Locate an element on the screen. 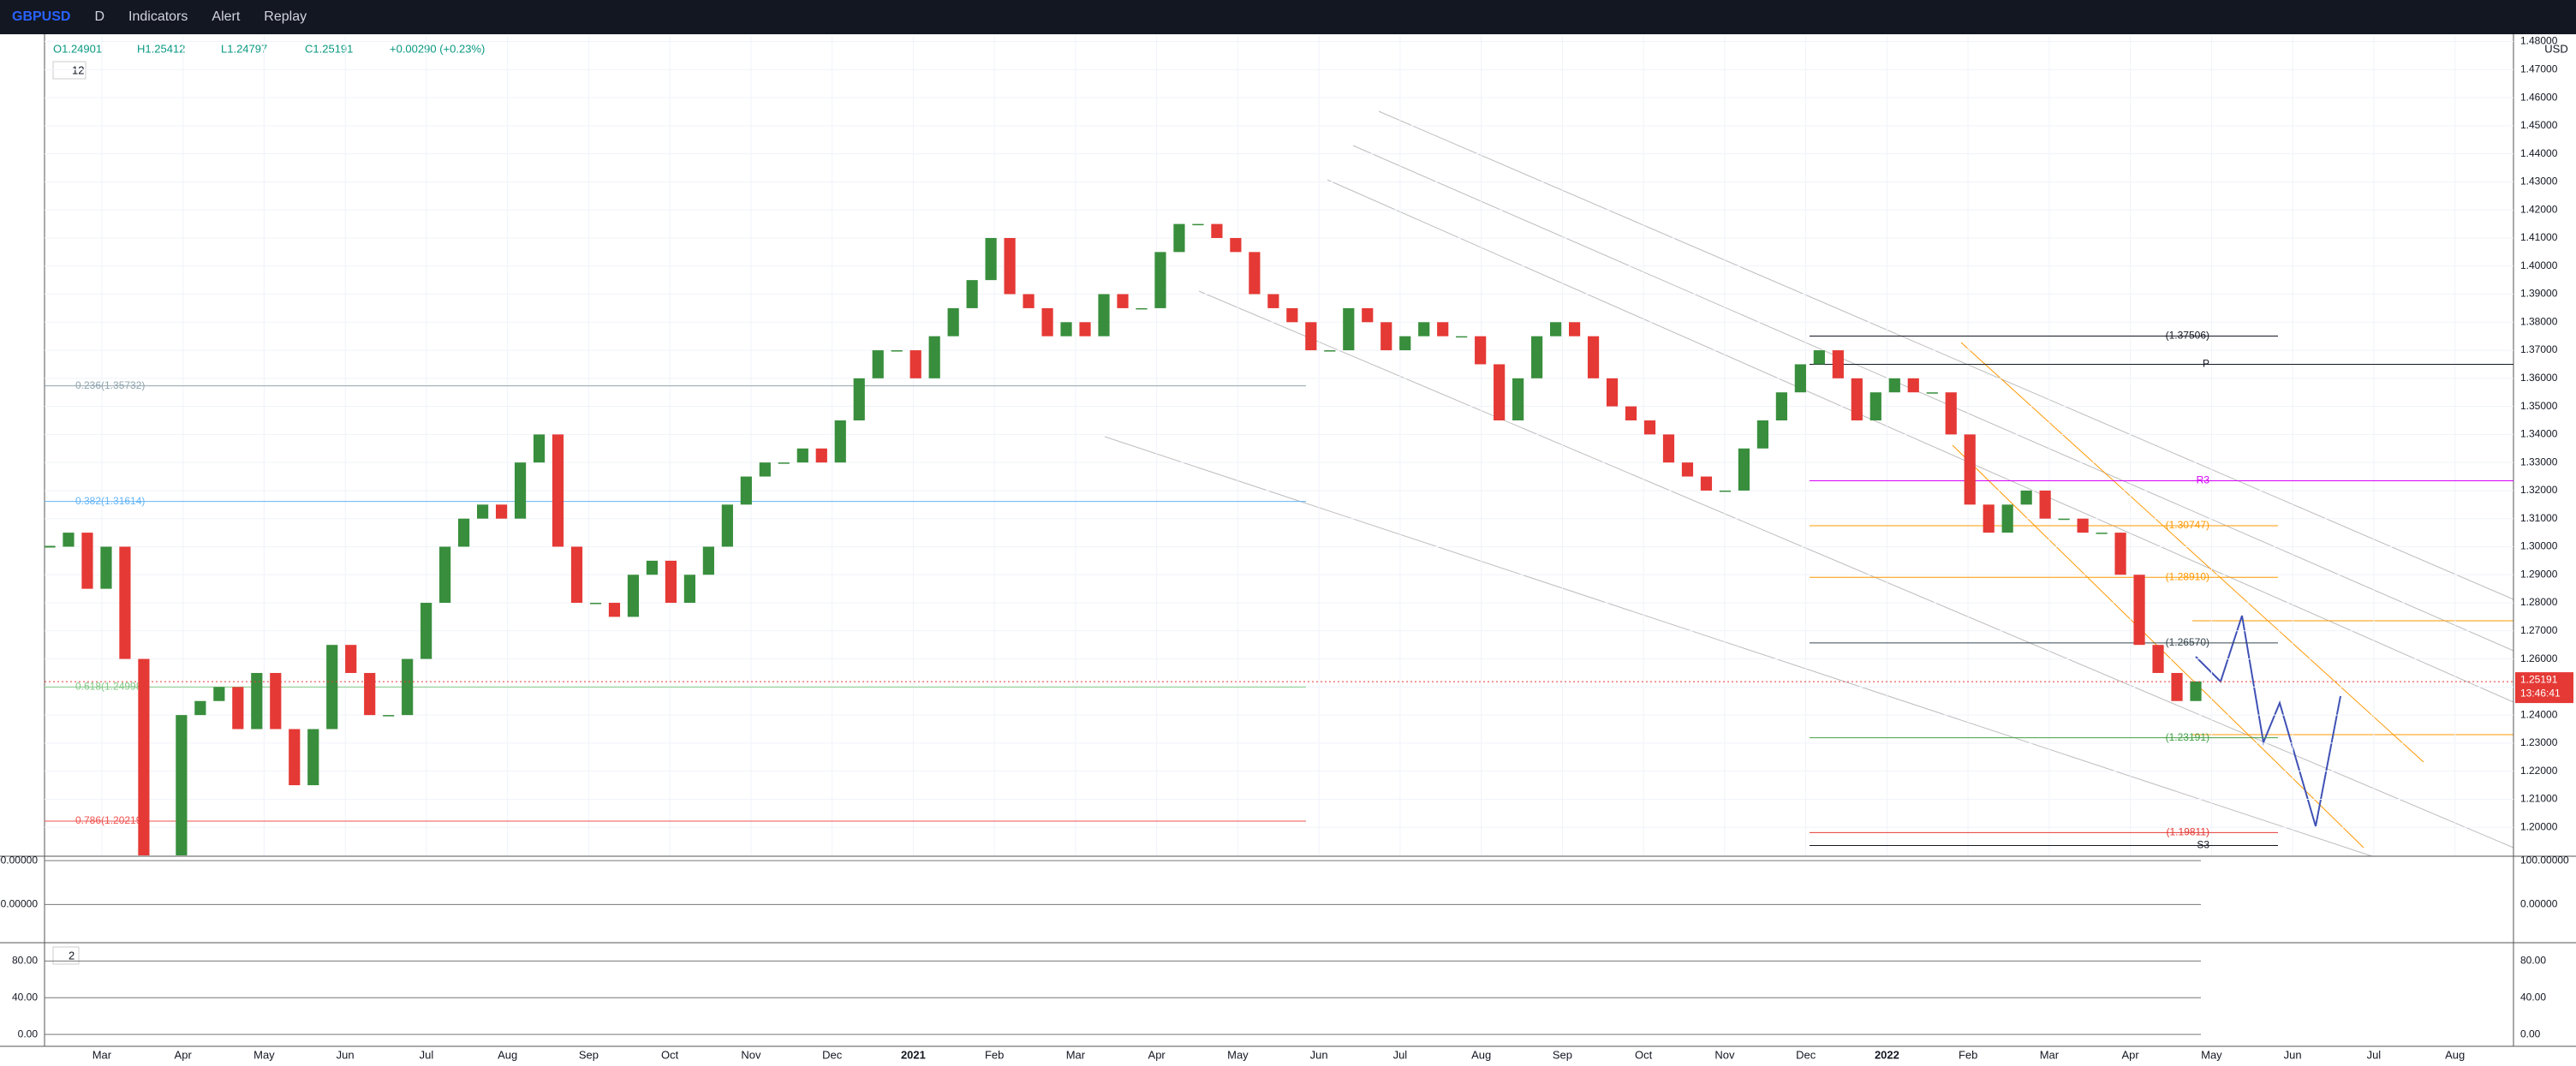 This screenshot has height=1066, width=2576. replay-button: Replay is located at coordinates (285, 16).